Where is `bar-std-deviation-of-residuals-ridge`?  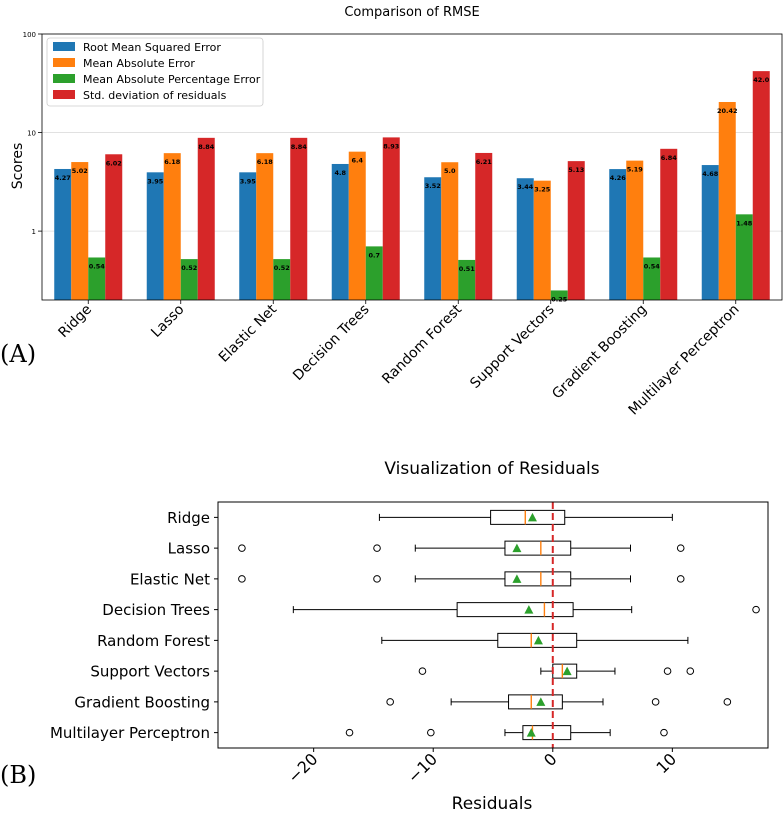
bar-std-deviation-of-residuals-ridge is located at coordinates (114, 227).